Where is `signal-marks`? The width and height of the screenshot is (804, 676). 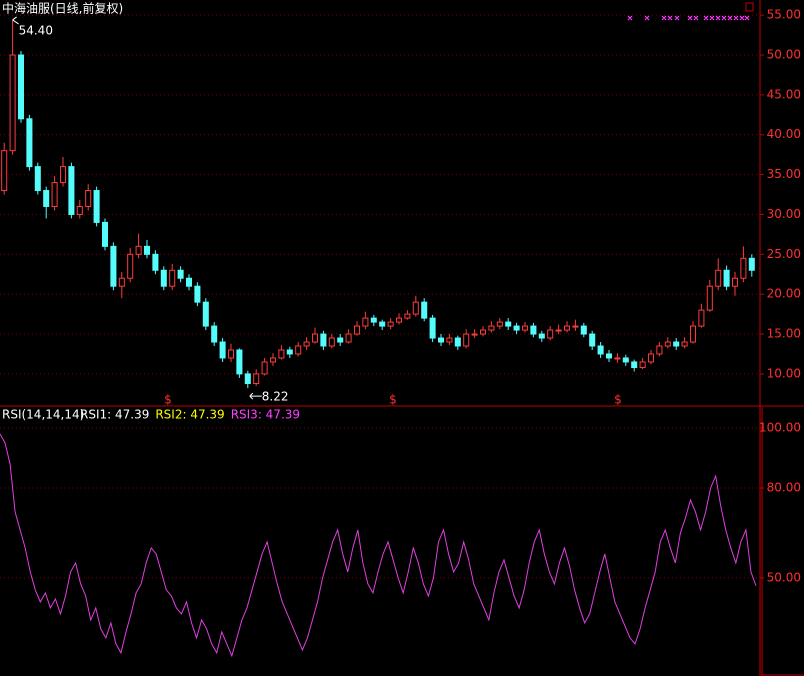 signal-marks is located at coordinates (688, 18).